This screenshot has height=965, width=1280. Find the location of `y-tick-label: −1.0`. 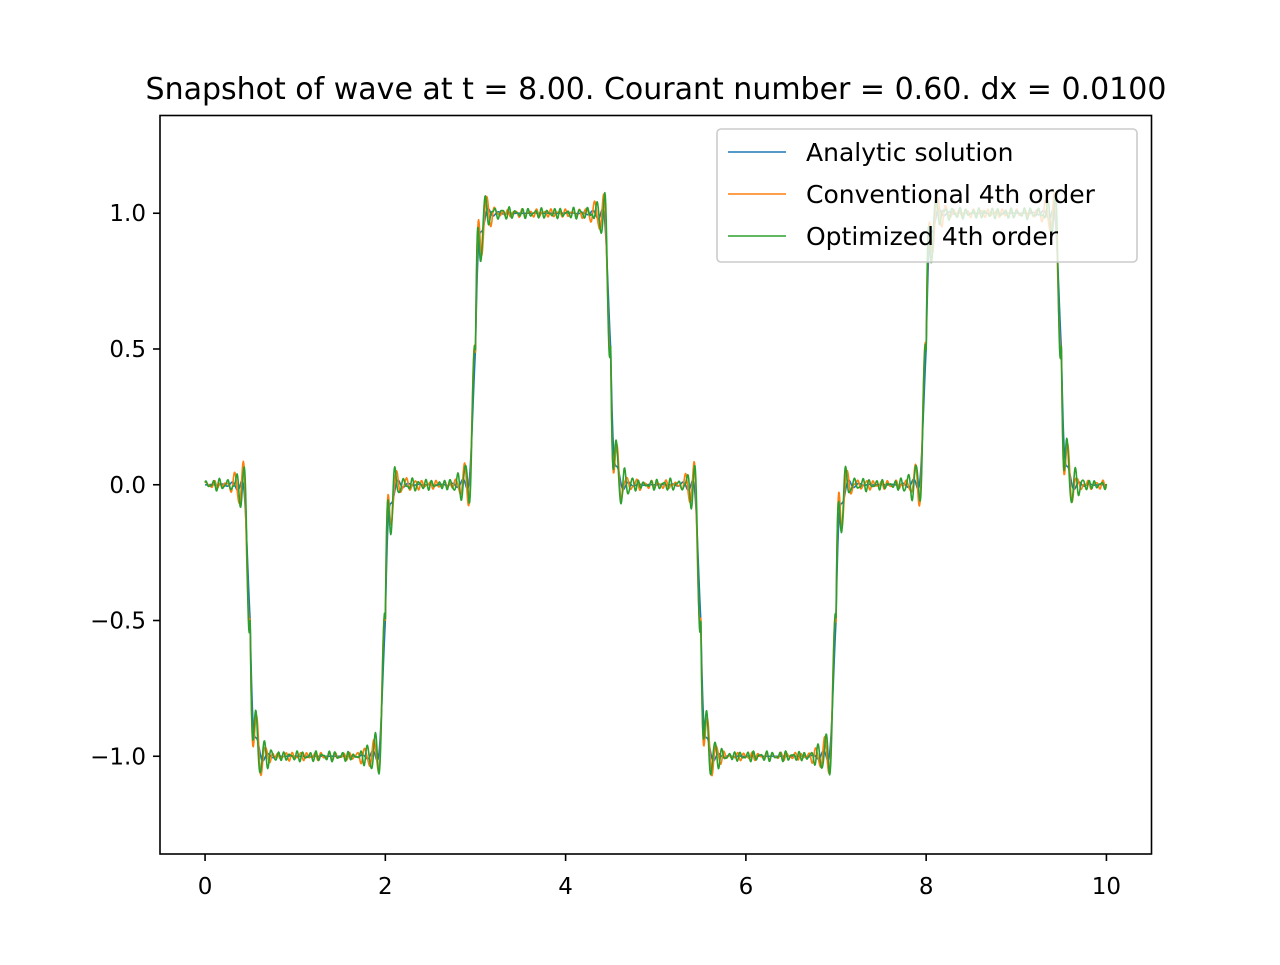

y-tick-label: −1.0 is located at coordinates (118, 757).